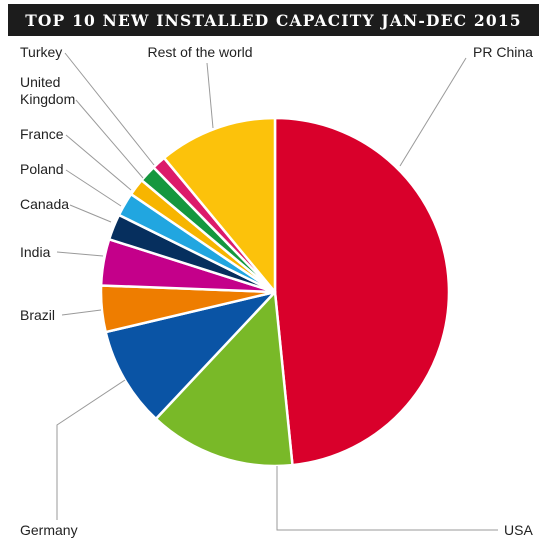 The width and height of the screenshot is (547, 549). I want to click on slice-label-pr-china: PR China, so click(503, 52).